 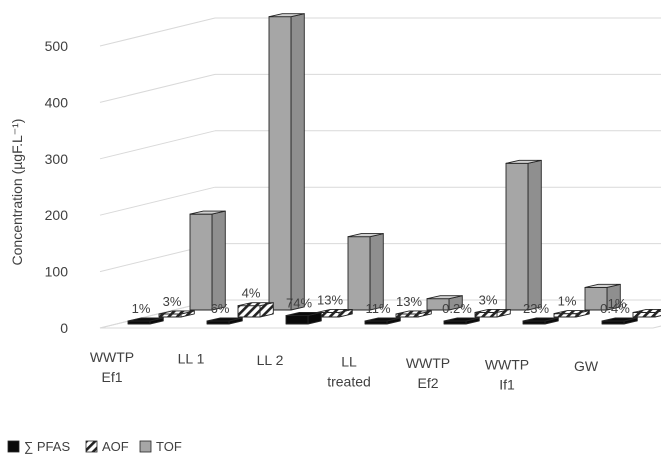 I want to click on floor-layer, so click(x=380, y=314).